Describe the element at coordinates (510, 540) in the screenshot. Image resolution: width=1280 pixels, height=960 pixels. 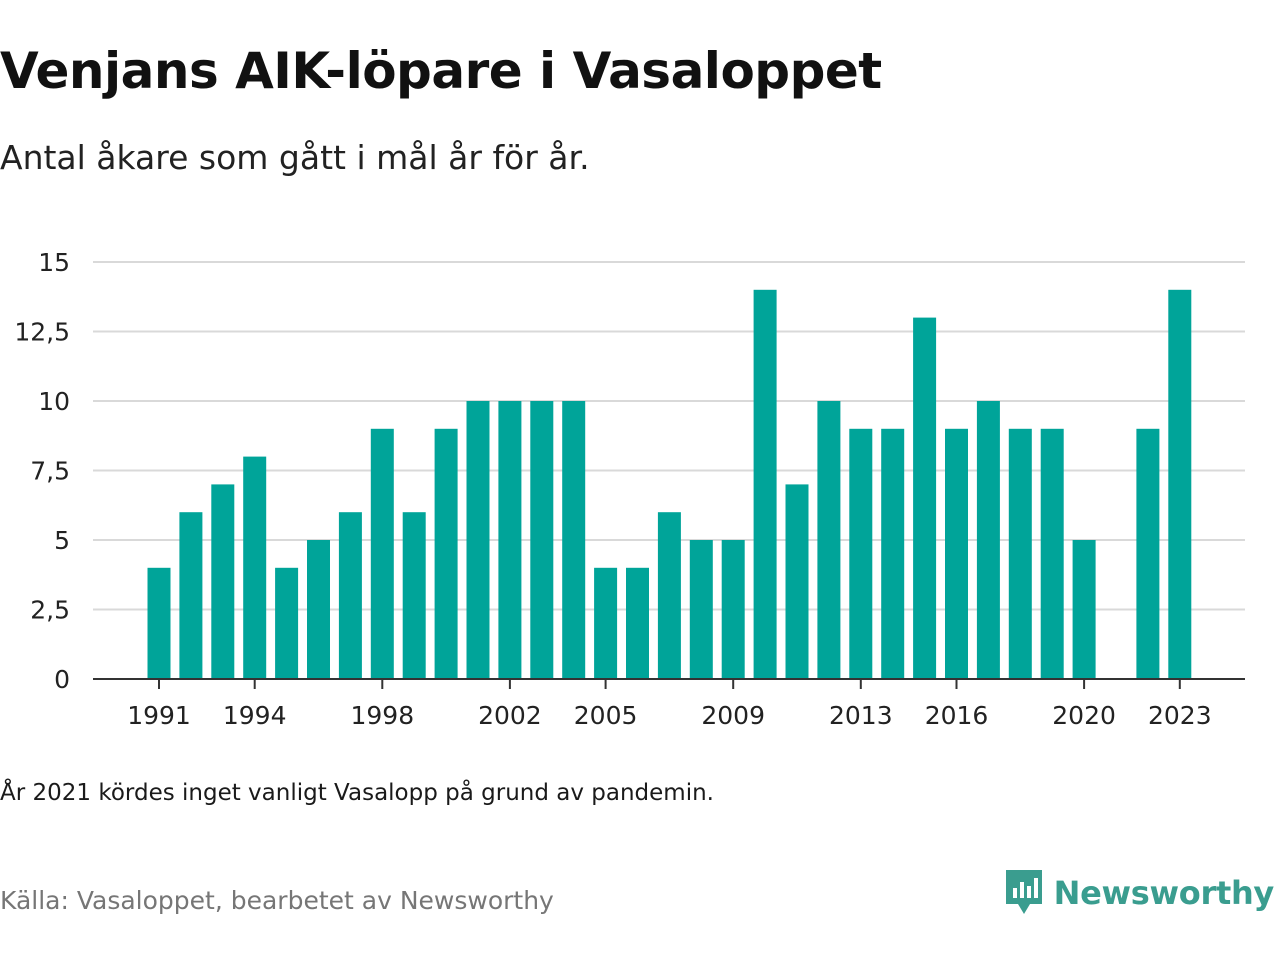
I see `bar-2002` at that location.